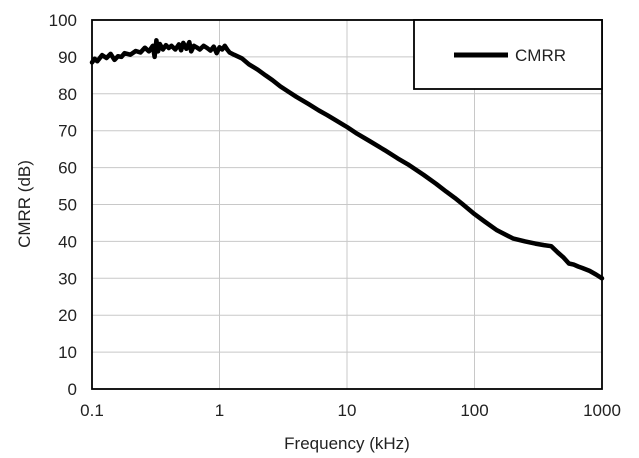 This screenshot has height=458, width=639. I want to click on y-tick-label: 100, so click(63, 20).